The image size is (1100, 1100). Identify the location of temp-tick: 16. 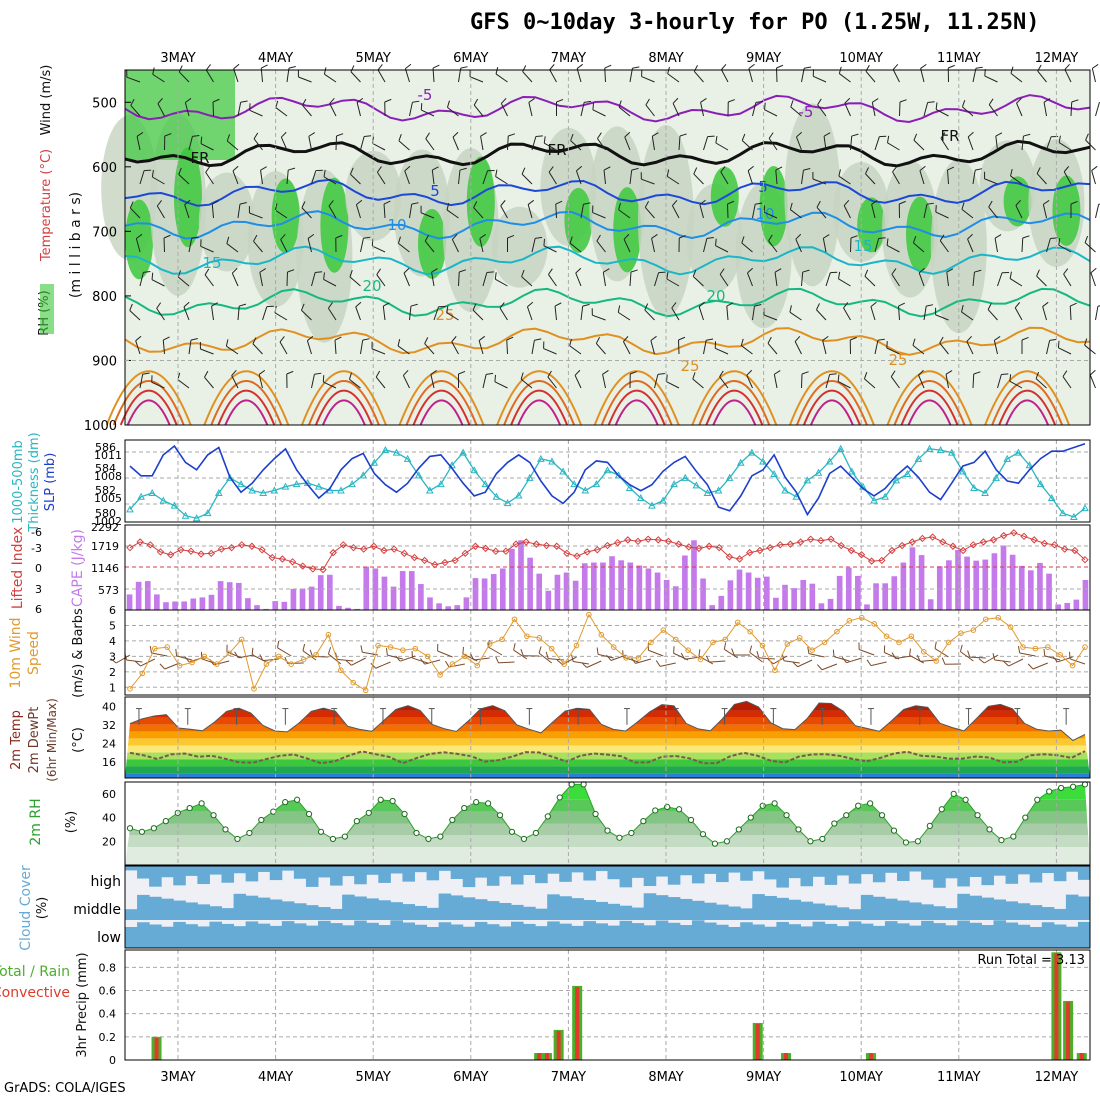
(109, 762).